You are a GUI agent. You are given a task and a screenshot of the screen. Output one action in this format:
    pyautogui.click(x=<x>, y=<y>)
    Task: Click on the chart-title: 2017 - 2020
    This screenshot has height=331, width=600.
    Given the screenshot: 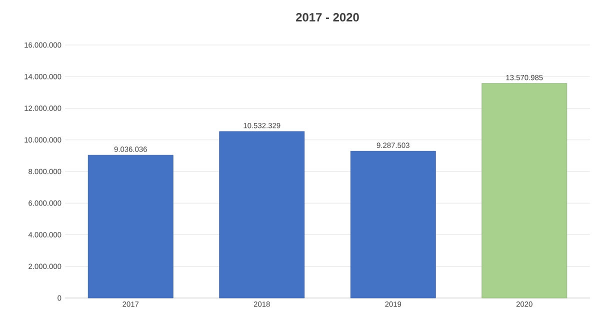 What is the action you would take?
    pyautogui.click(x=327, y=17)
    